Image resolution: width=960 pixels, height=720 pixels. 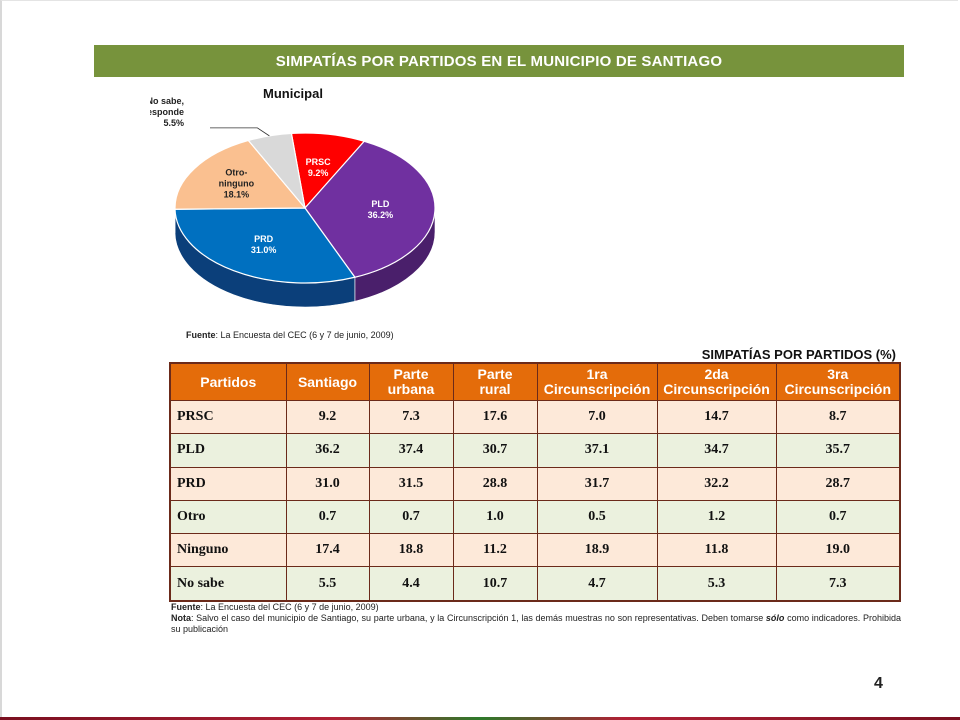 What do you see at coordinates (293, 93) in the screenshot?
I see `pie-title: Municipal` at bounding box center [293, 93].